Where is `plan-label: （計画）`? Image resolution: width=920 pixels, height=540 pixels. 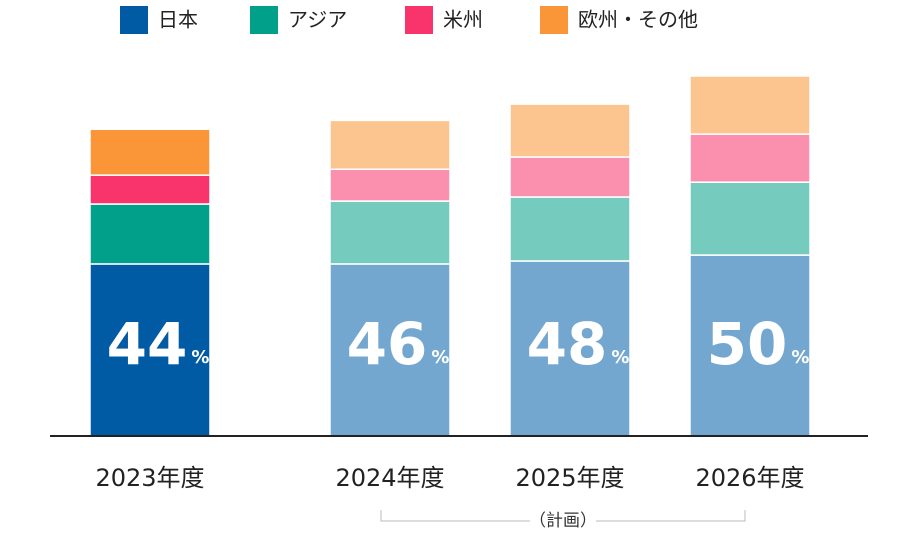
plan-label: （計画） is located at coordinates (563, 521).